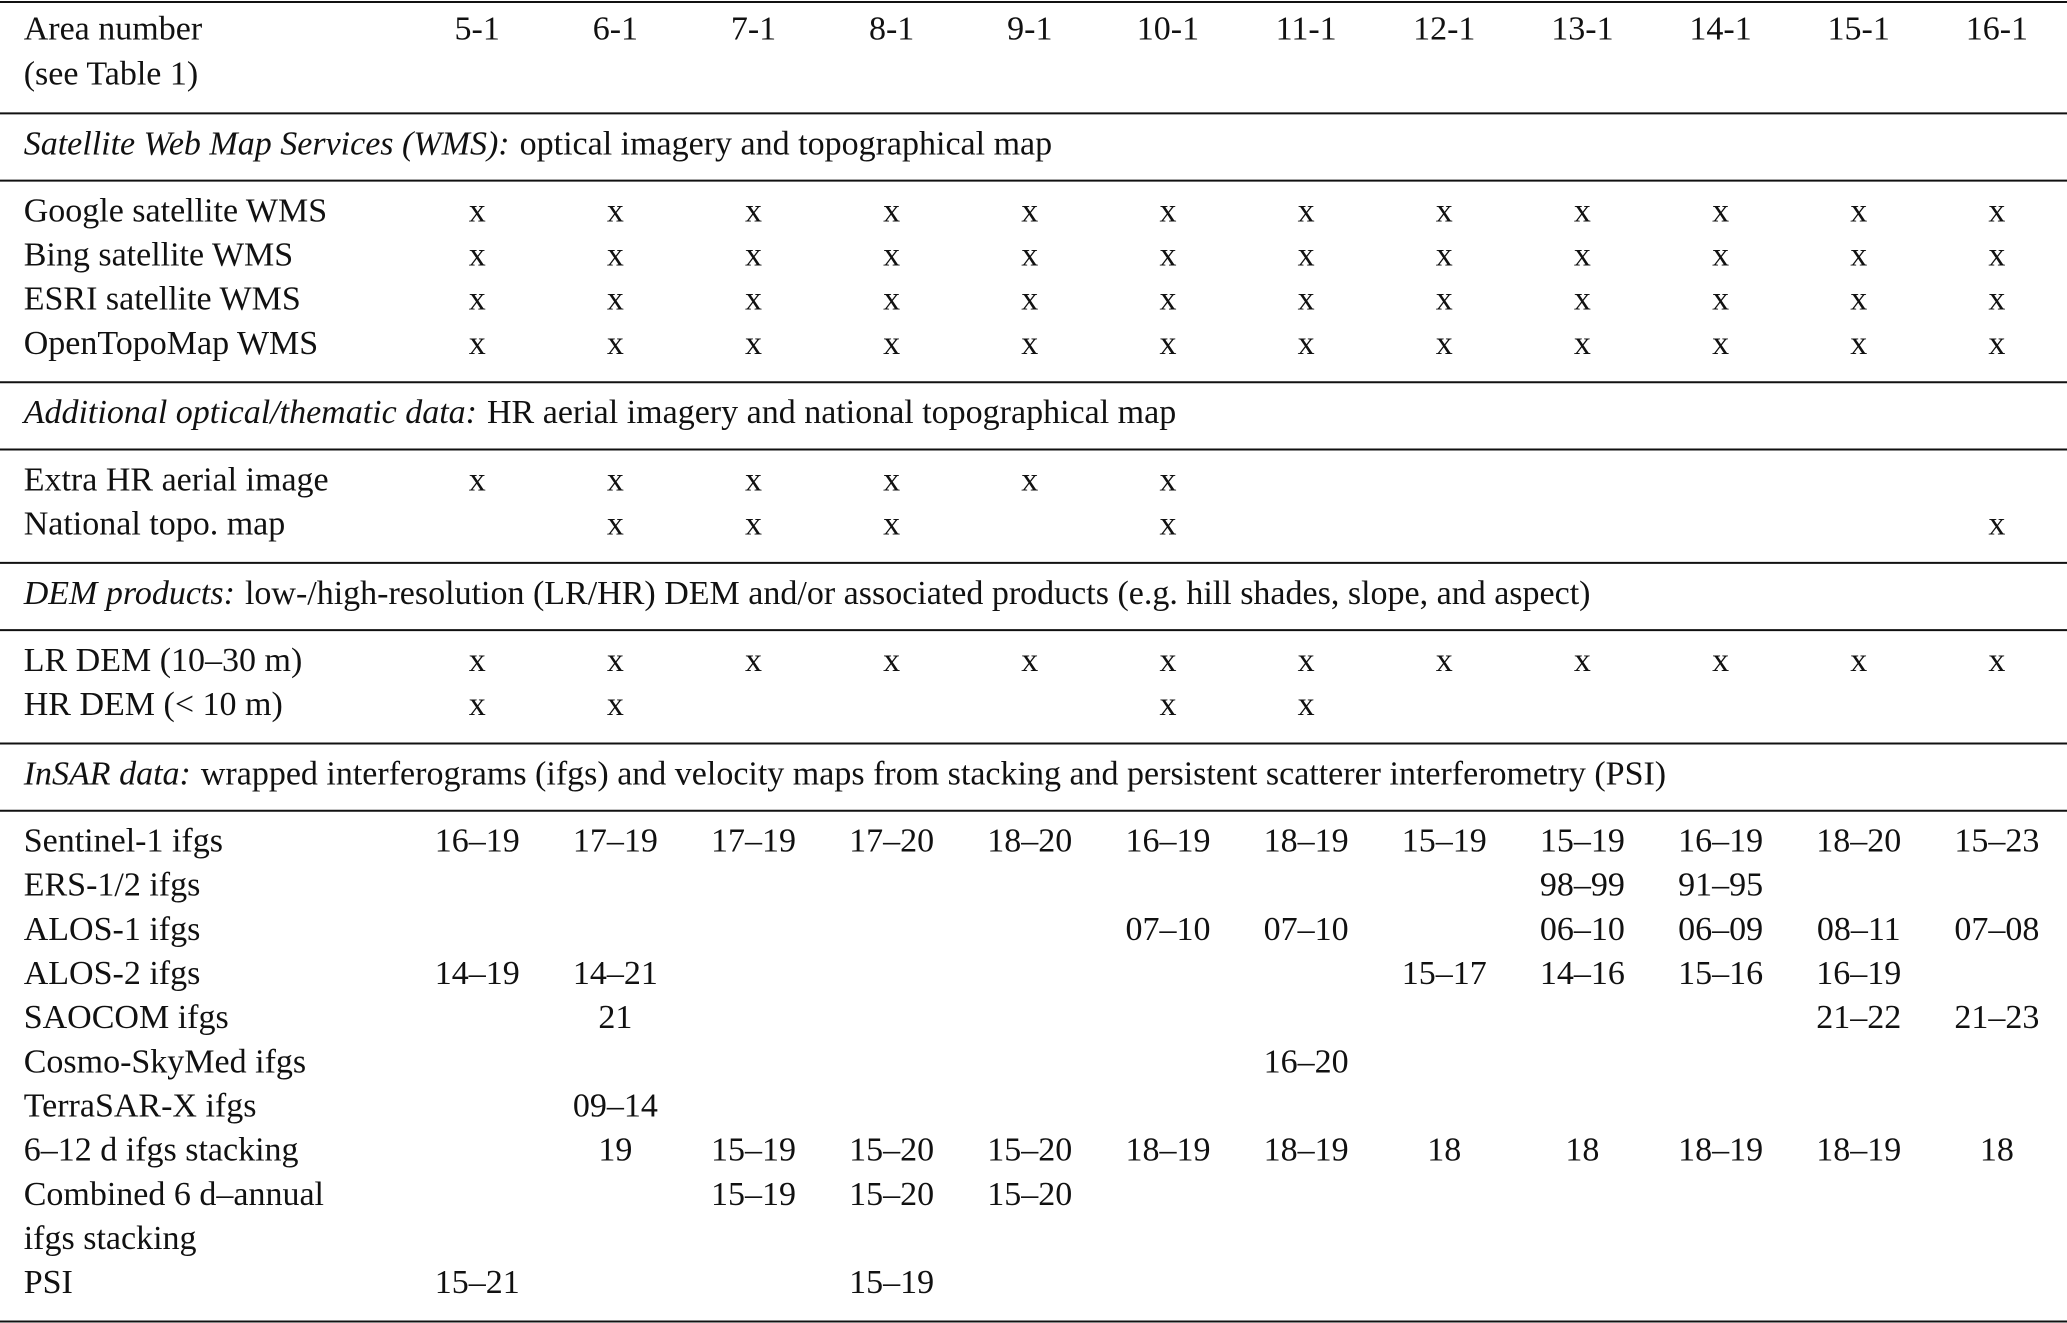  Describe the element at coordinates (161, 1150) in the screenshot. I see `row-label: 6–12 d ifgs stacking` at that location.